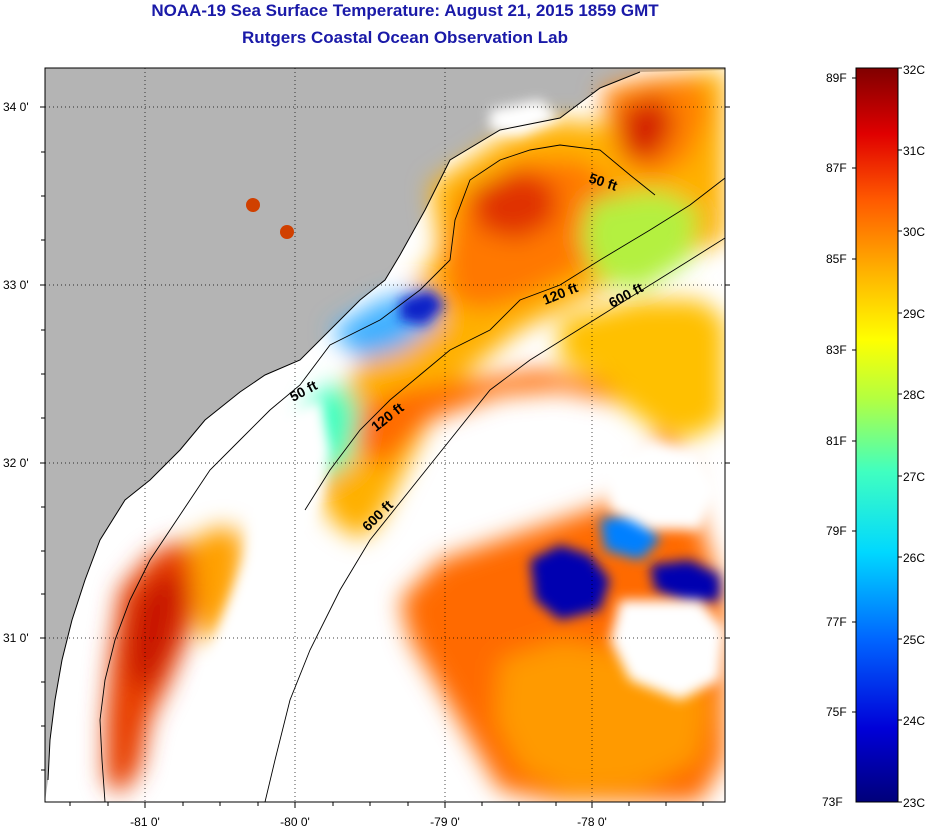  I want to click on lat-label-32: 32 0', so click(16, 463).